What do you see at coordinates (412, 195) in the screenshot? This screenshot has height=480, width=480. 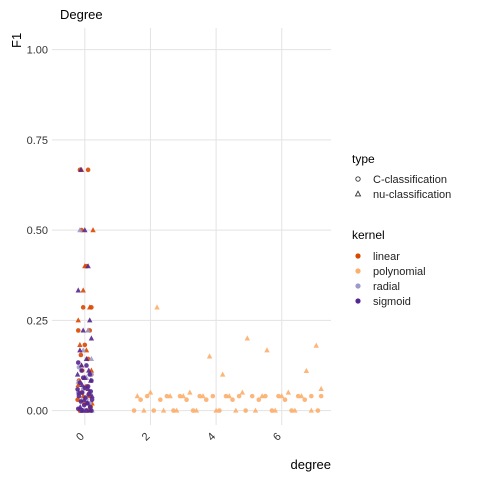 I see `legend-type-label: nu-classification` at bounding box center [412, 195].